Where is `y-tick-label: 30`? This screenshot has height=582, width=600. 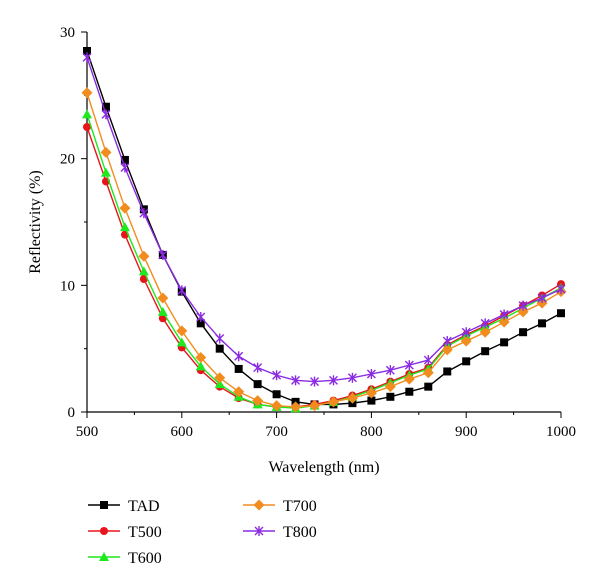
y-tick-label: 30 is located at coordinates (67, 33).